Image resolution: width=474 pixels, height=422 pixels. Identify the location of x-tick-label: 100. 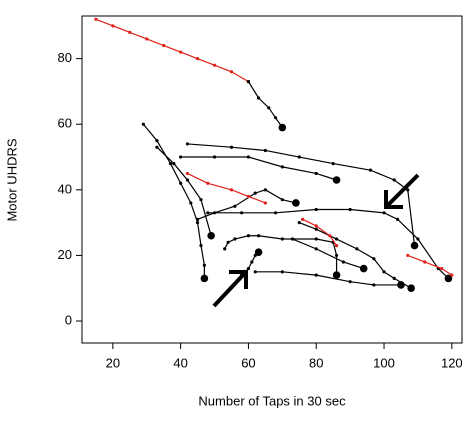
(384, 362).